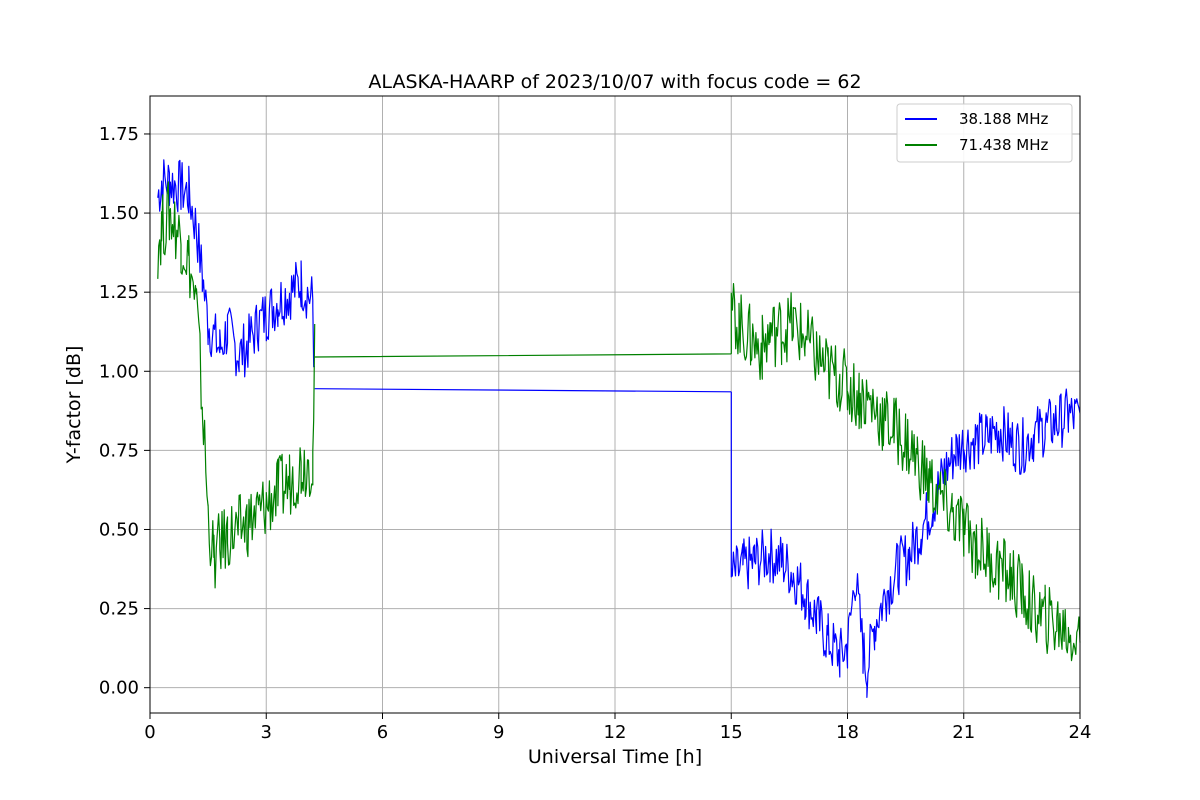 This screenshot has width=1200, height=800. What do you see at coordinates (119, 529) in the screenshot?
I see `y-tick-label: 0.50` at bounding box center [119, 529].